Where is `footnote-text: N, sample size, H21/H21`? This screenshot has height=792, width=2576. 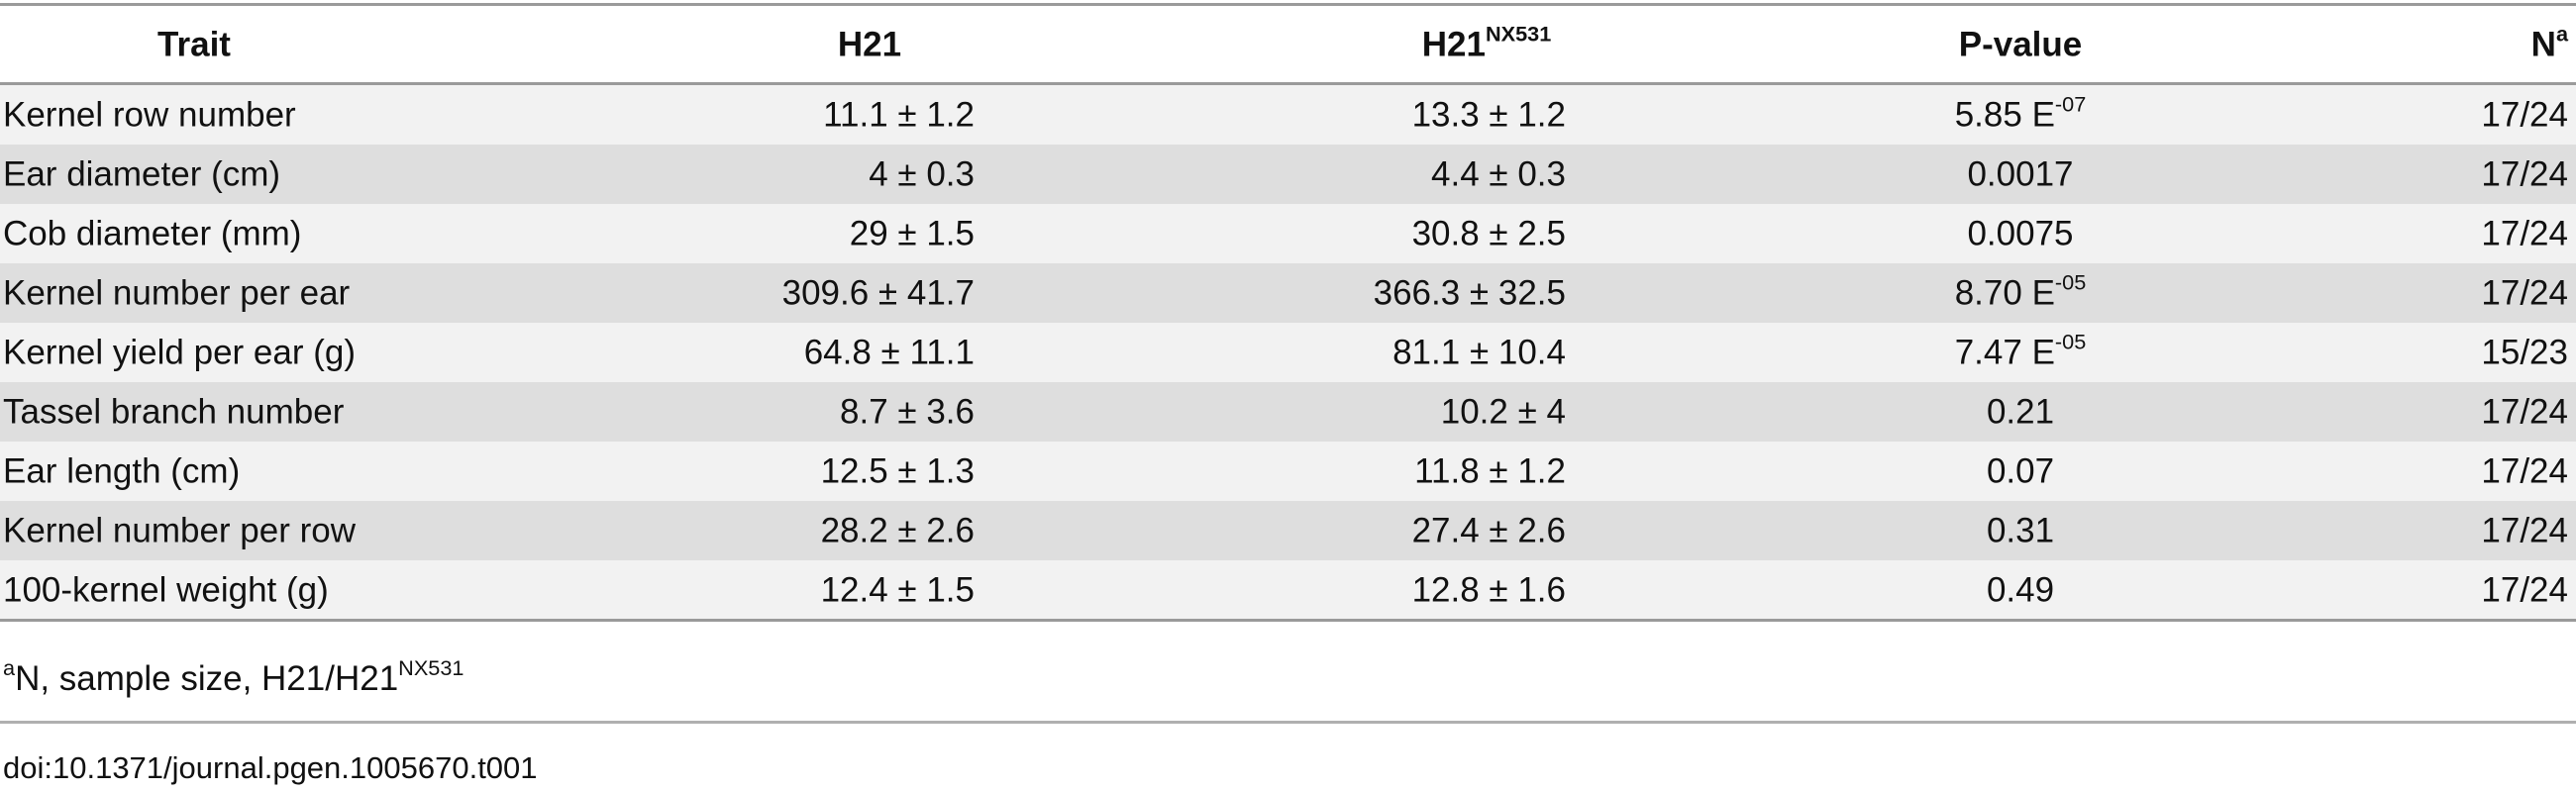 footnote-text: N, sample size, H21/H21 is located at coordinates (207, 679).